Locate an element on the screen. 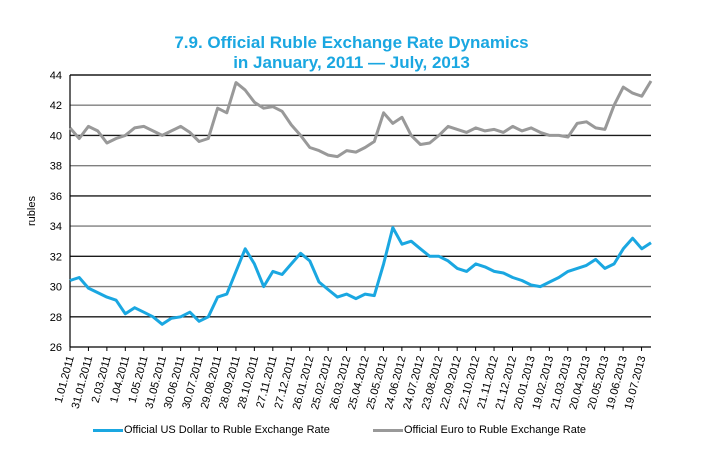 This screenshot has width=703, height=474. y-tick-label: 30 is located at coordinates (56, 288).